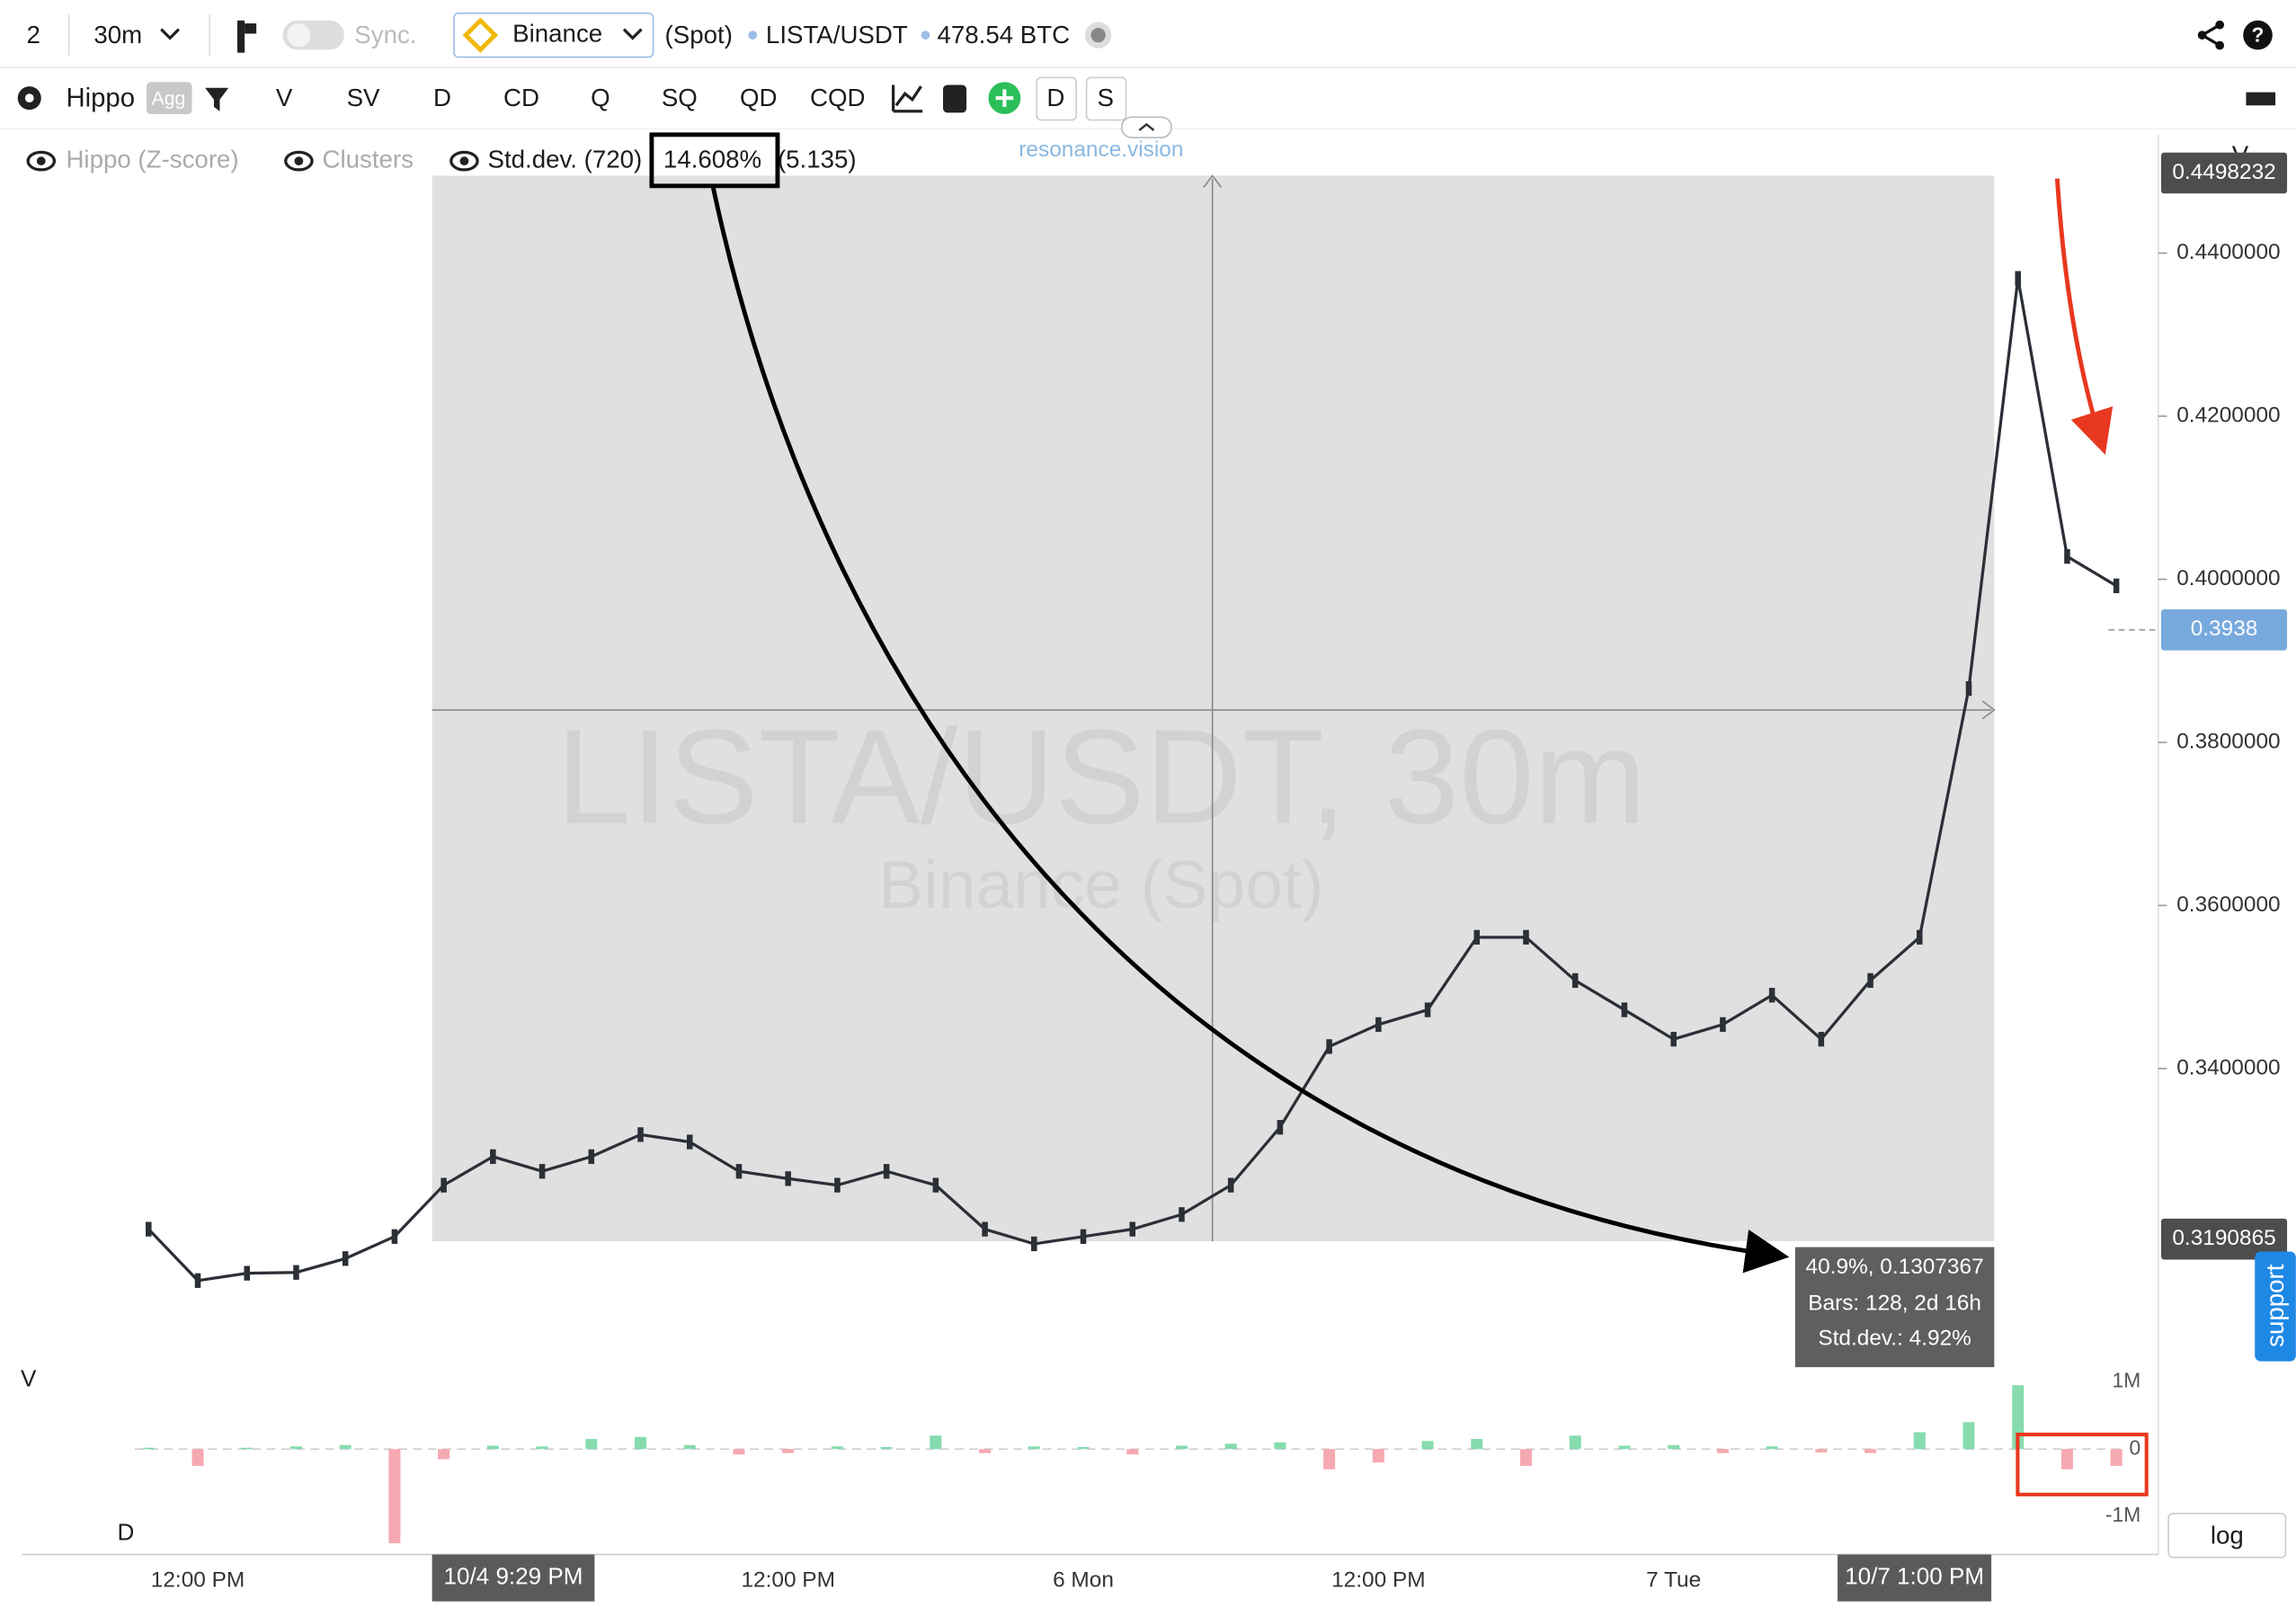 The height and width of the screenshot is (1616, 2296). What do you see at coordinates (712, 159) in the screenshot?
I see `std-value: 14.608%` at bounding box center [712, 159].